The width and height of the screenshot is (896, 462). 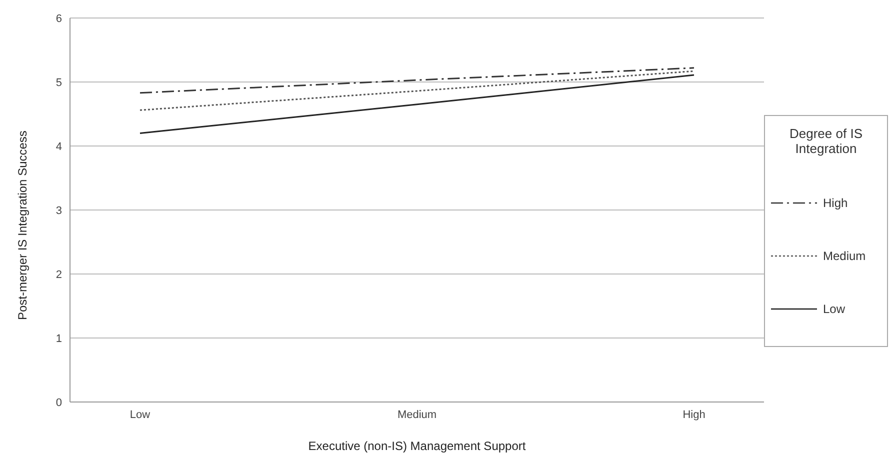 I want to click on y-tick-label: 6, so click(x=59, y=18).